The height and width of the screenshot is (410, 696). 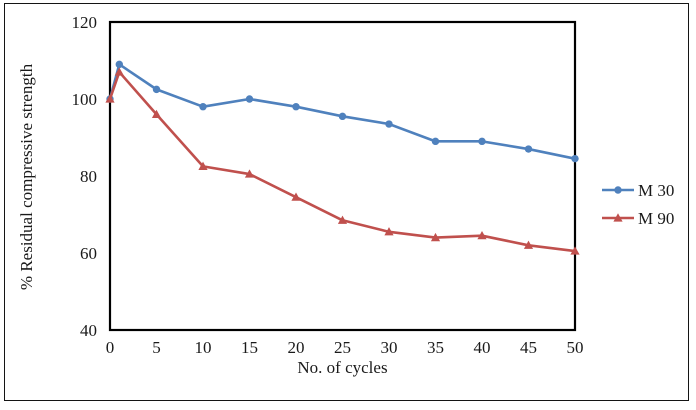 What do you see at coordinates (638, 204) in the screenshot?
I see `legend: M 30 M 90` at bounding box center [638, 204].